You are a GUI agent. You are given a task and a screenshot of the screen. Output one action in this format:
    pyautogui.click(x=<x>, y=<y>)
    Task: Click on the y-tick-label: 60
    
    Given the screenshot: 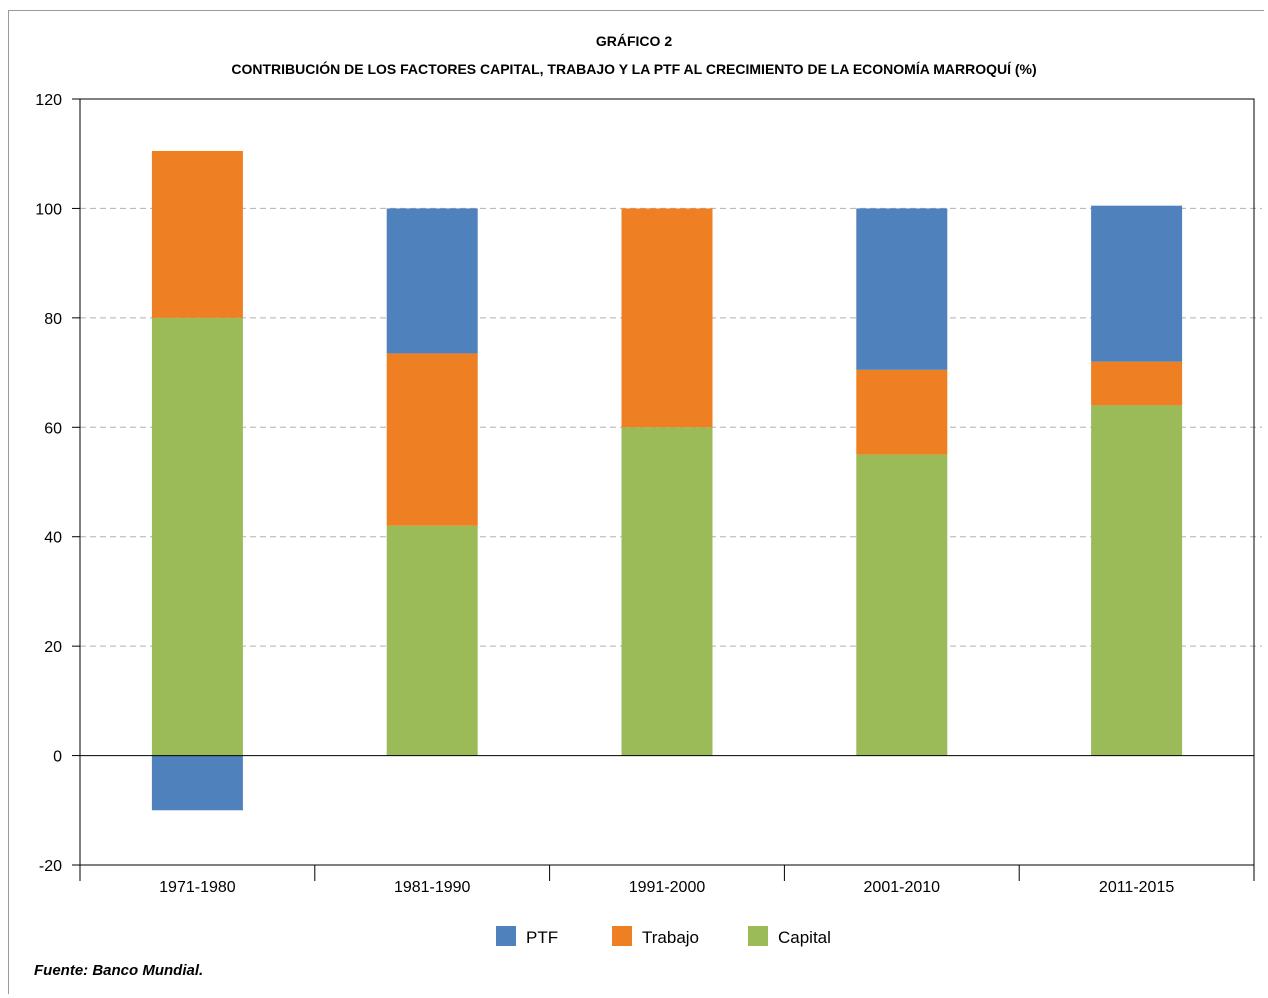 What is the action you would take?
    pyautogui.click(x=53, y=428)
    